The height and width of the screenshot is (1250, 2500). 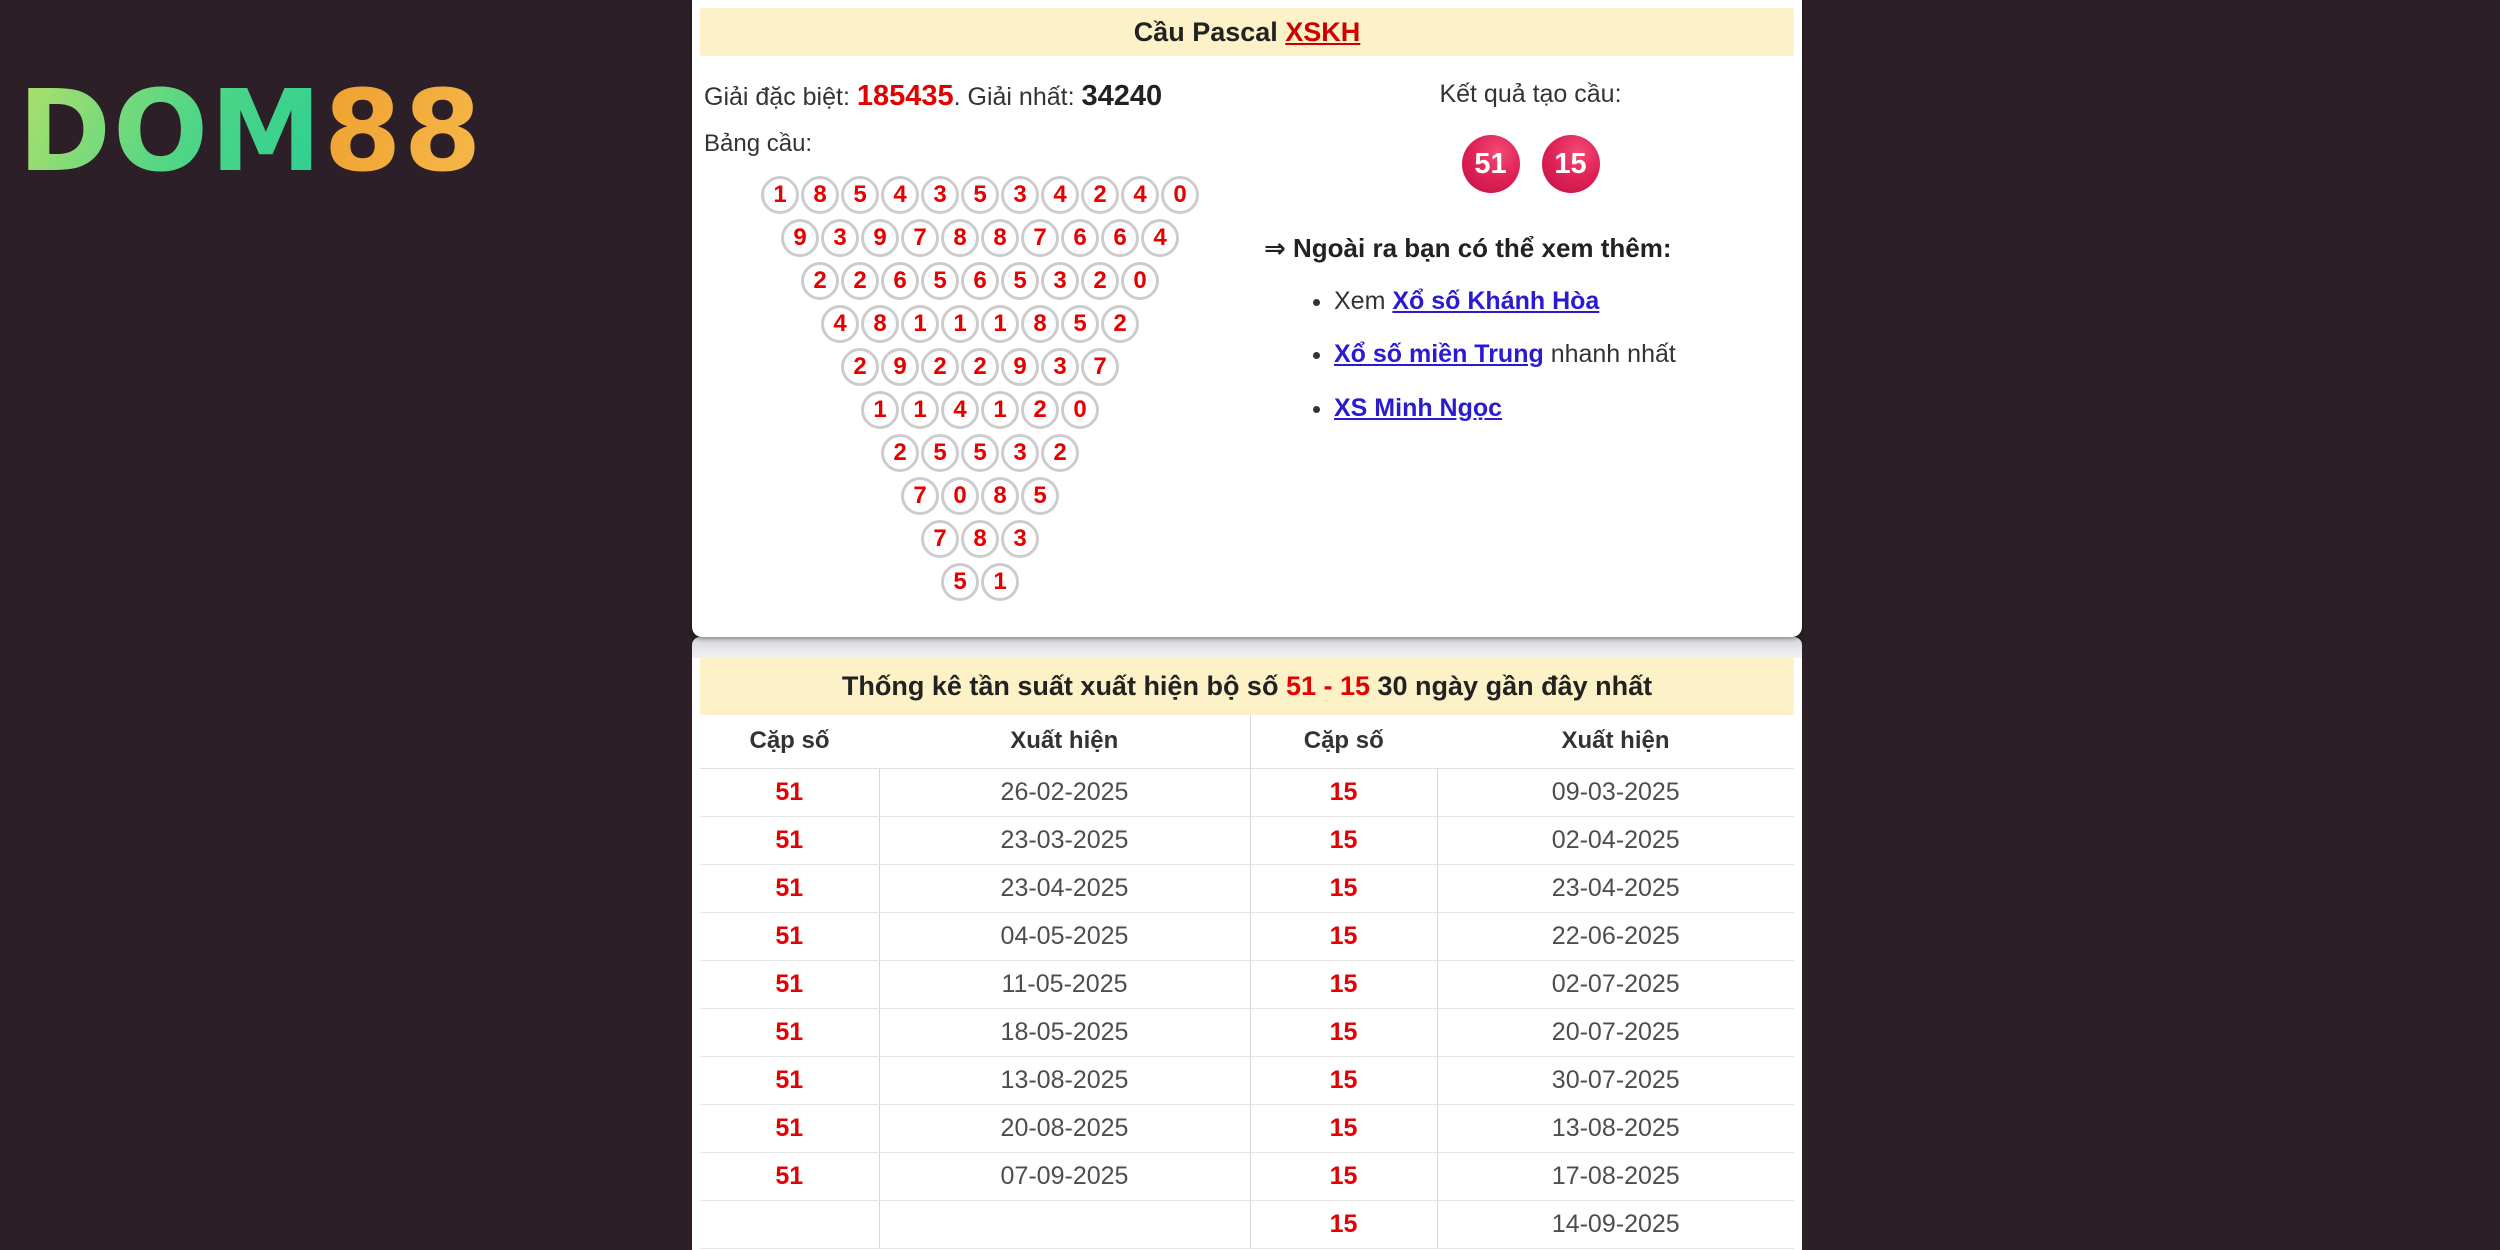 What do you see at coordinates (1615, 1080) in the screenshot?
I see `date-cell: 30-07-2025` at bounding box center [1615, 1080].